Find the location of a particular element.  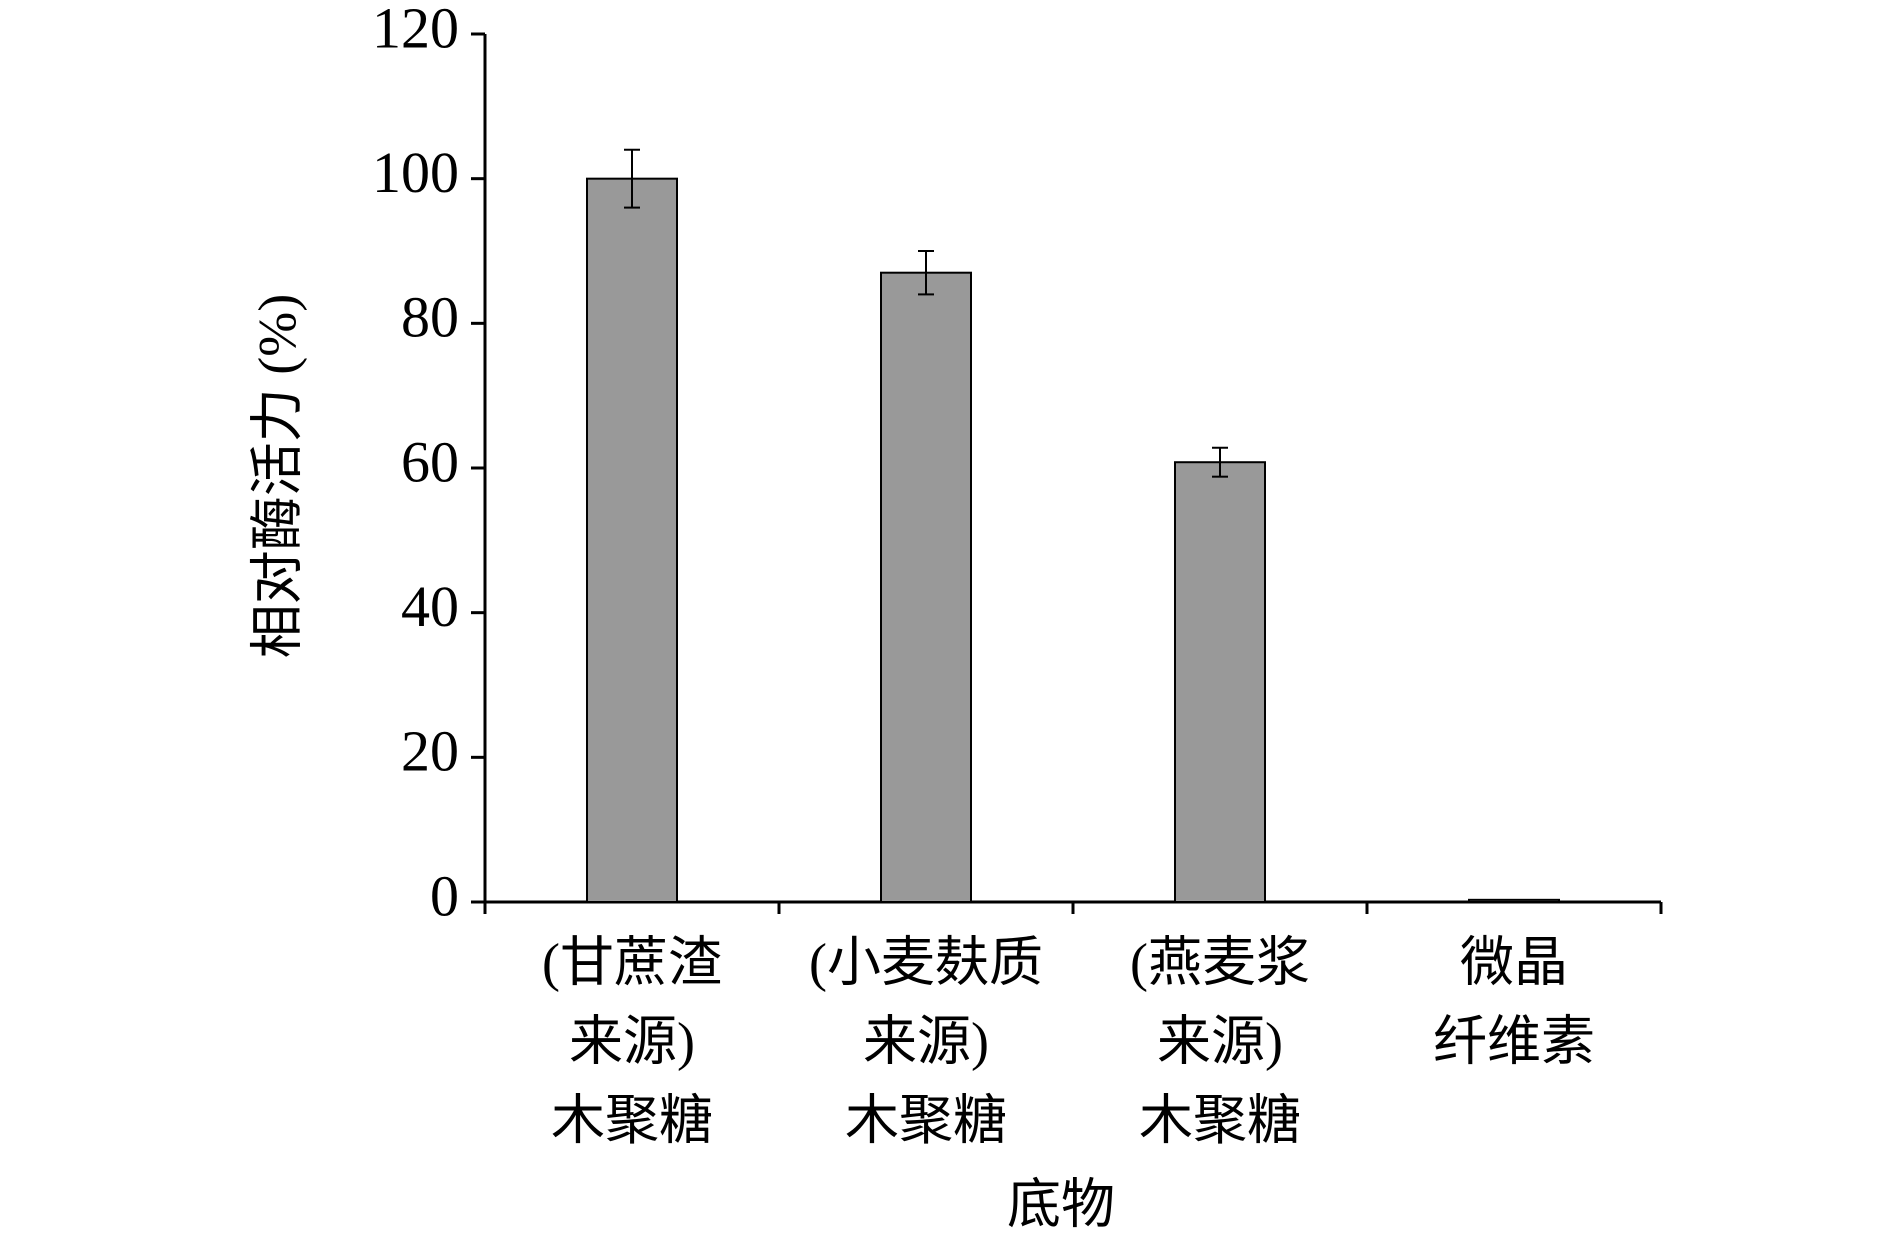

y-tick-label: 120 is located at coordinates (415, 30).